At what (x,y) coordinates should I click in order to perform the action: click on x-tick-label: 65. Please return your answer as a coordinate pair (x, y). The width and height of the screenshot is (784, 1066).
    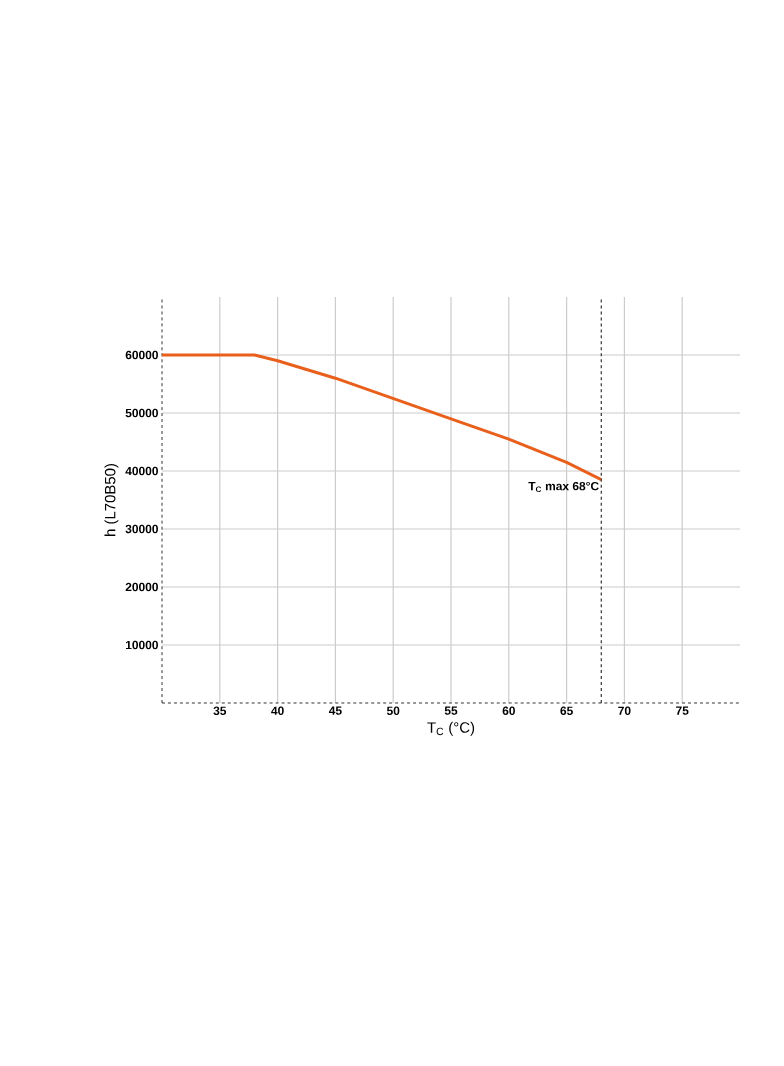
    Looking at the image, I should click on (566, 710).